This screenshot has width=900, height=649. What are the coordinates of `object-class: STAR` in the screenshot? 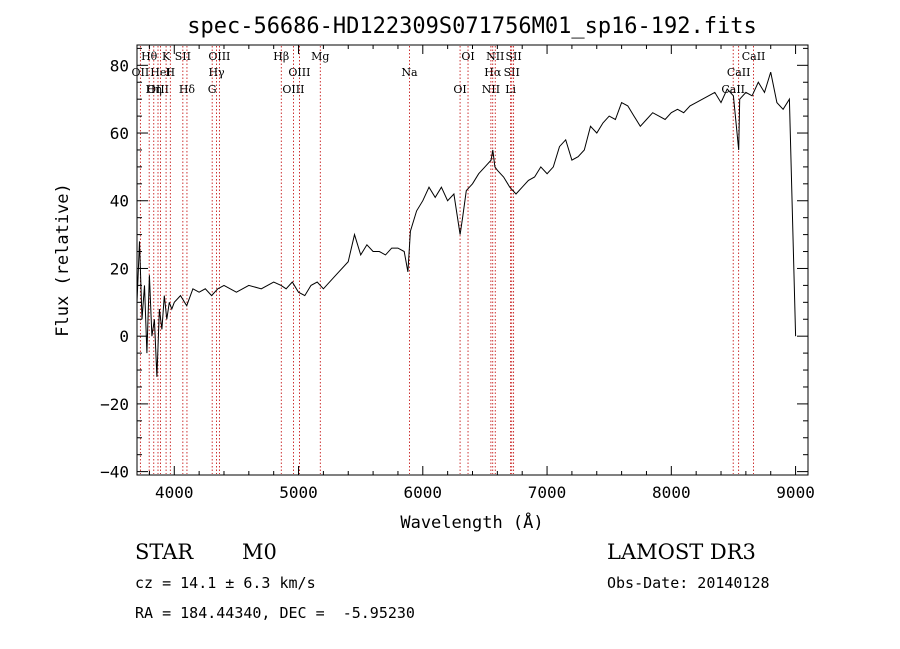 It's located at (164, 552).